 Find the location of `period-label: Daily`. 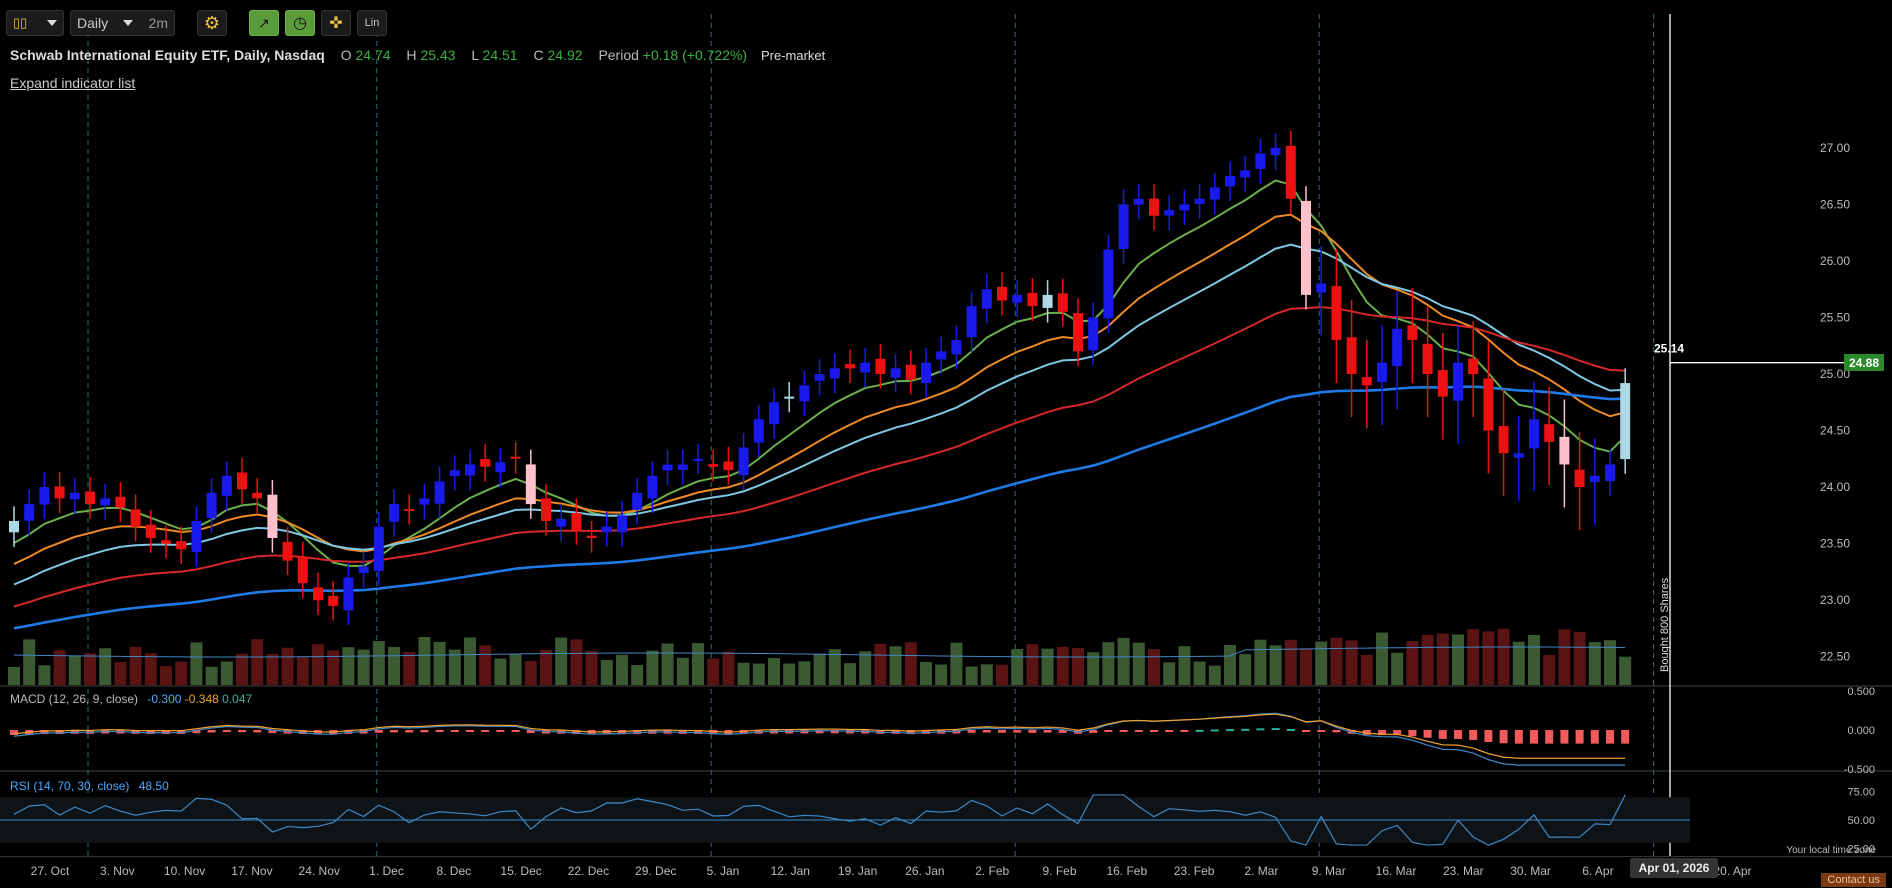

period-label: Daily is located at coordinates (93, 23).